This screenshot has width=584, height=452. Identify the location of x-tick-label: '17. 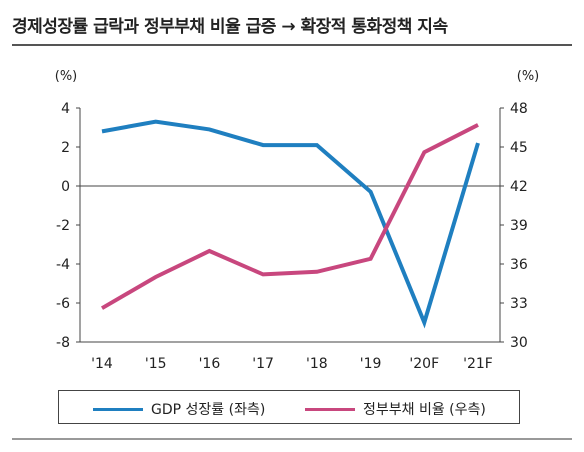
(263, 364).